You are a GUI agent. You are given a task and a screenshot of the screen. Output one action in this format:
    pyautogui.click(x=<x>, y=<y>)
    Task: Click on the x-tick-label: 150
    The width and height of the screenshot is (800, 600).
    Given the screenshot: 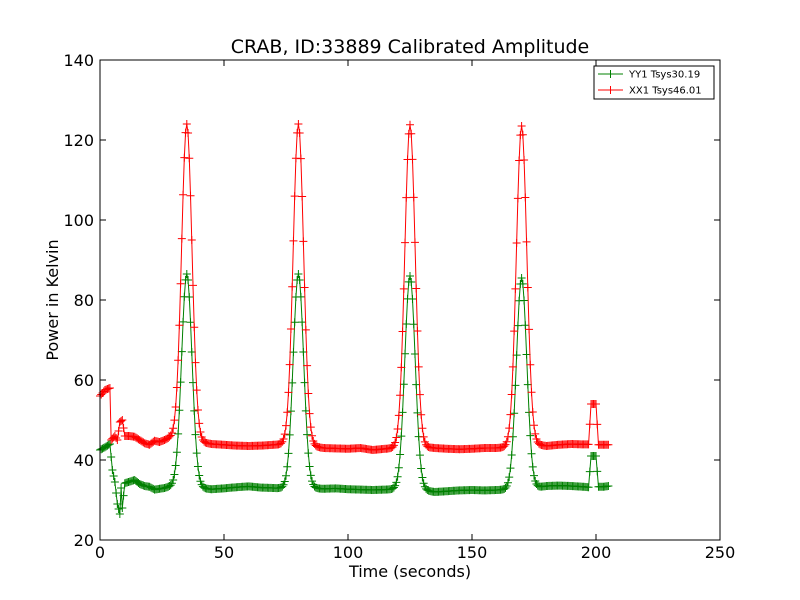 What is the action you would take?
    pyautogui.click(x=472, y=552)
    